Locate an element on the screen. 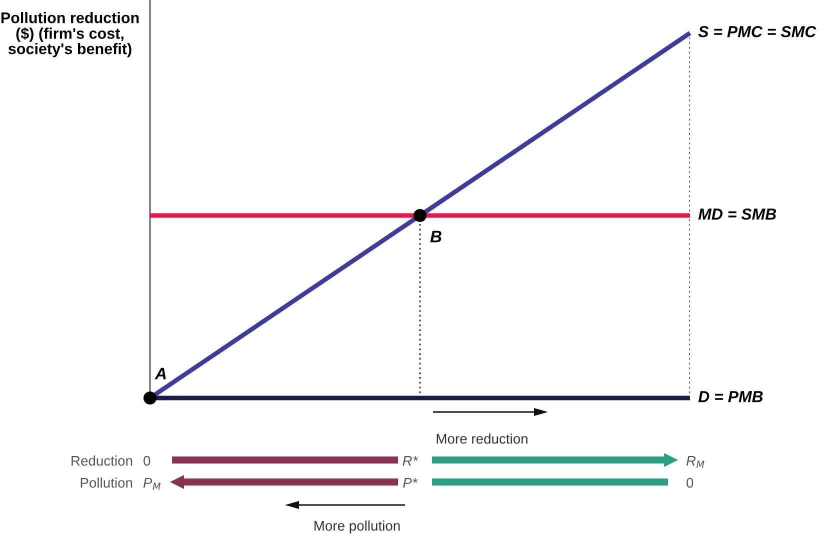 The width and height of the screenshot is (828, 535). text: P* is located at coordinates (410, 483).